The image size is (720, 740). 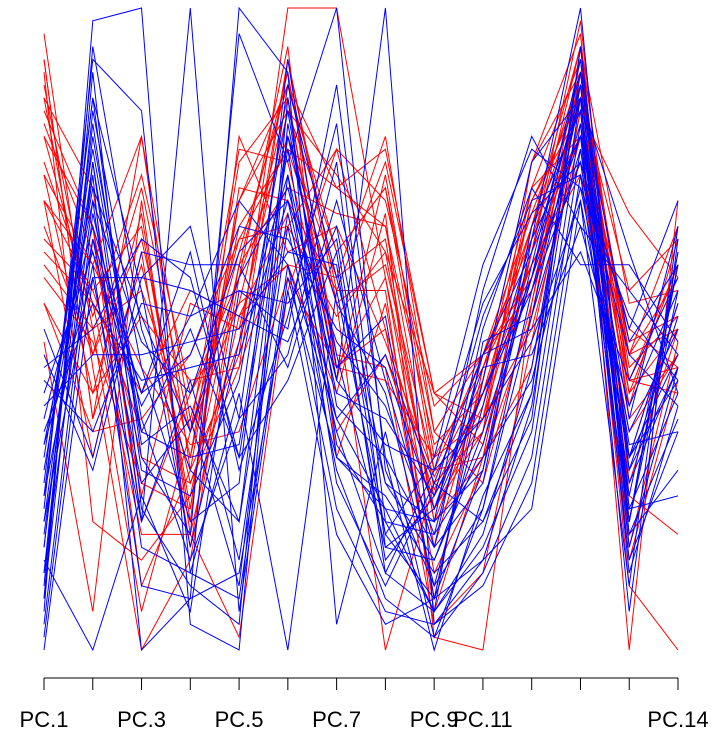 What do you see at coordinates (141, 719) in the screenshot?
I see `x-tick-label: PC.3` at bounding box center [141, 719].